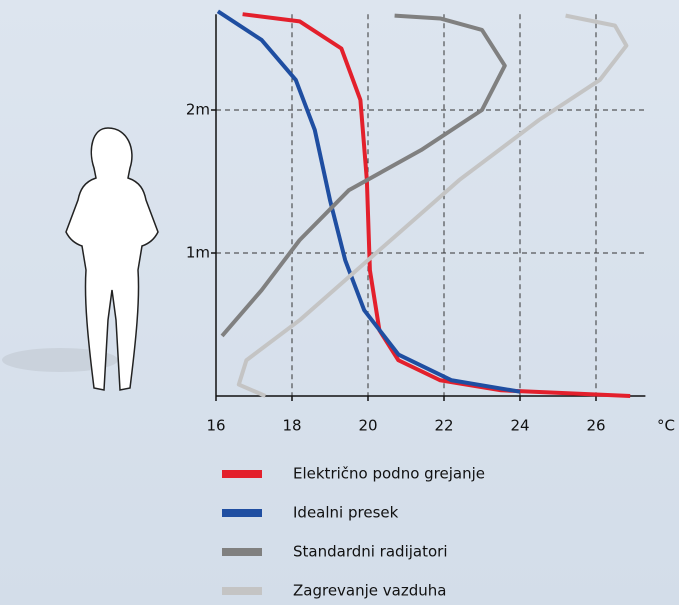 The height and width of the screenshot is (605, 679). What do you see at coordinates (291, 426) in the screenshot?
I see `x-tick-label: 18` at bounding box center [291, 426].